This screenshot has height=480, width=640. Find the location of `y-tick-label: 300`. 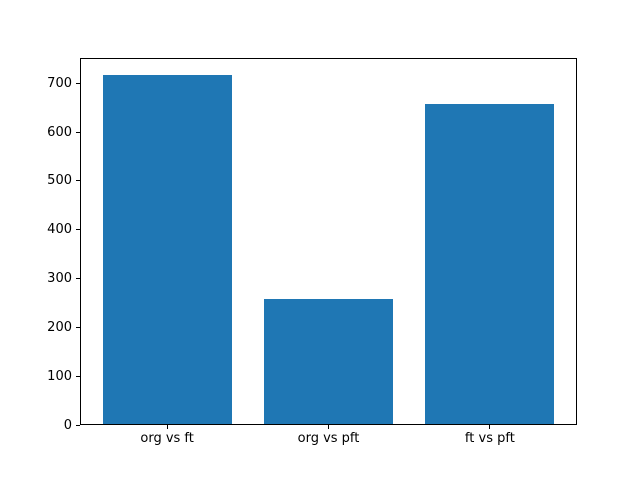

y-tick-label: 300 is located at coordinates (59, 279).